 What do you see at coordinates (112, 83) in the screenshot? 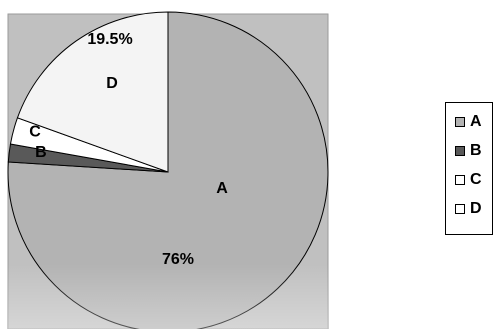
I see `slice-label-d: D` at bounding box center [112, 83].